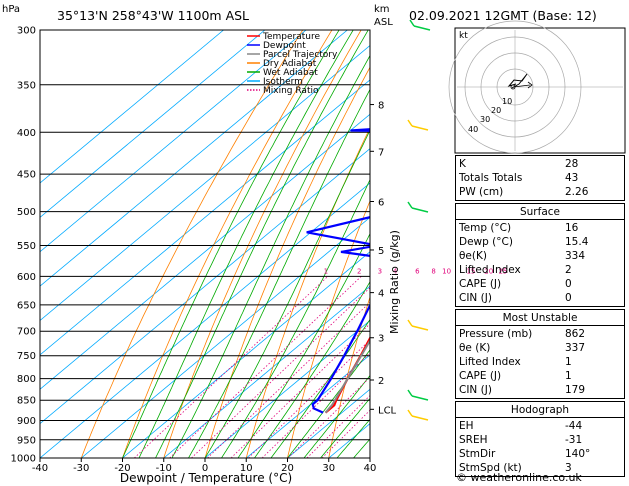  What do you see at coordinates (164, 468) in the screenshot?
I see `temp-tick-label: -10` at bounding box center [164, 468].